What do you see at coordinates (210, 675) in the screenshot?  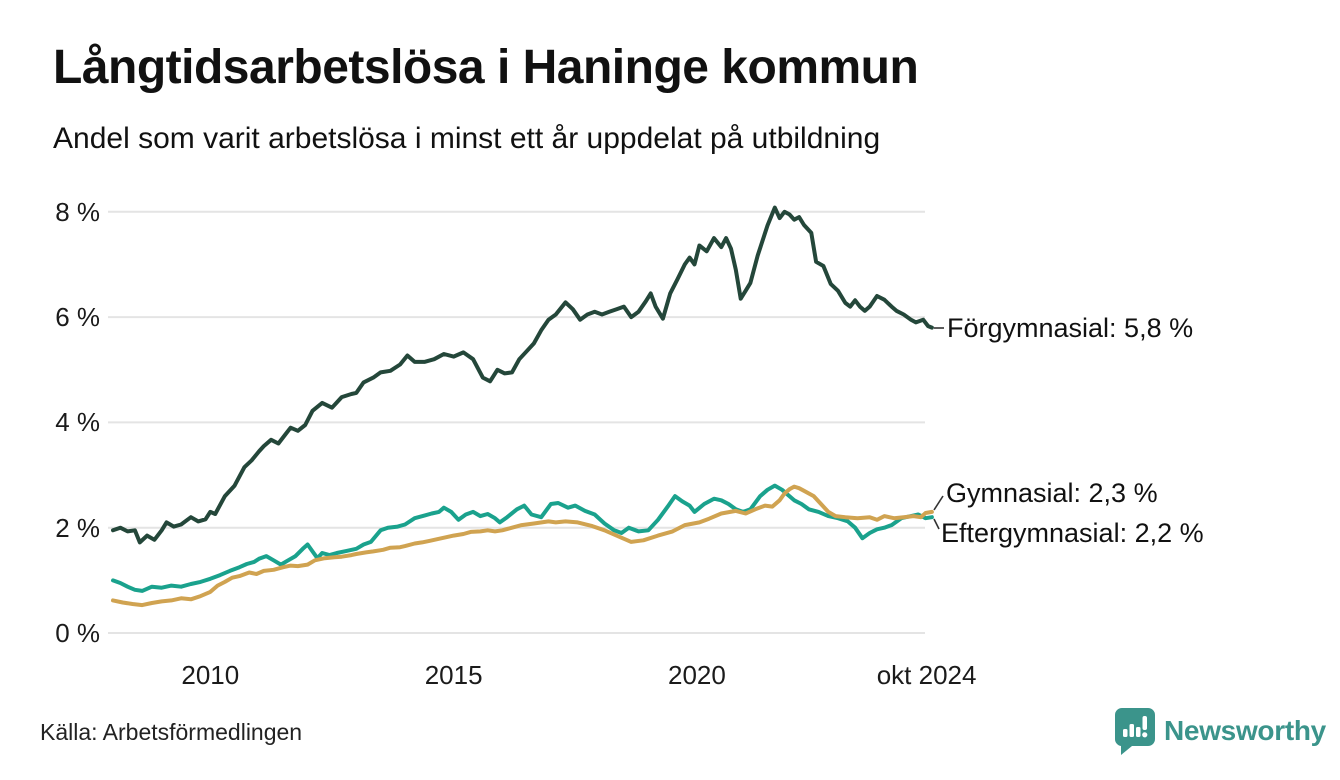 I see `x-axis-tick-label: 2010` at bounding box center [210, 675].